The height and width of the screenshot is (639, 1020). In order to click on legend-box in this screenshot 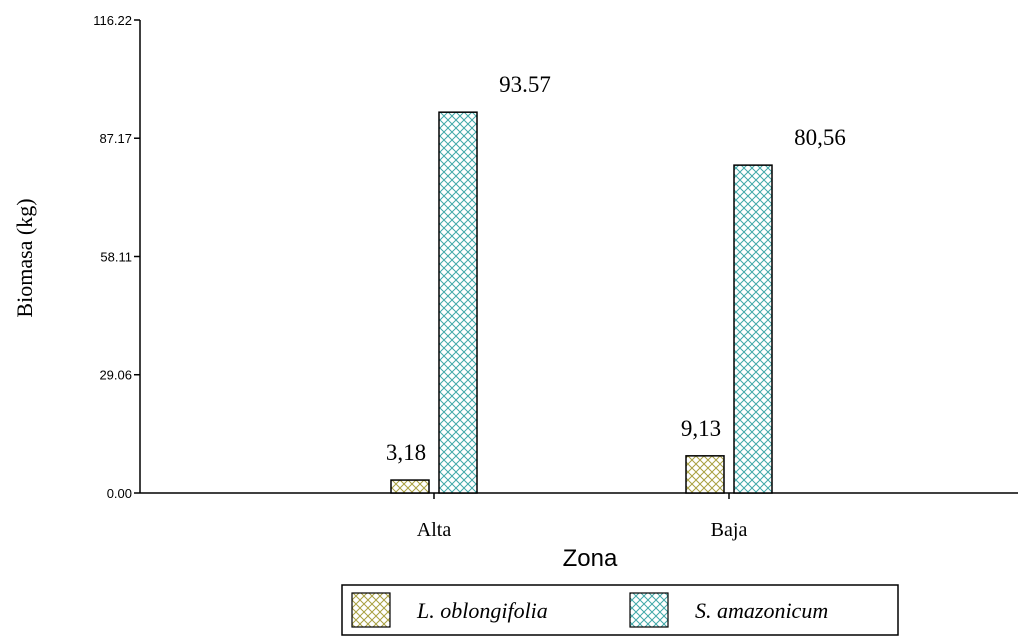, I will do `click(620, 610)`.